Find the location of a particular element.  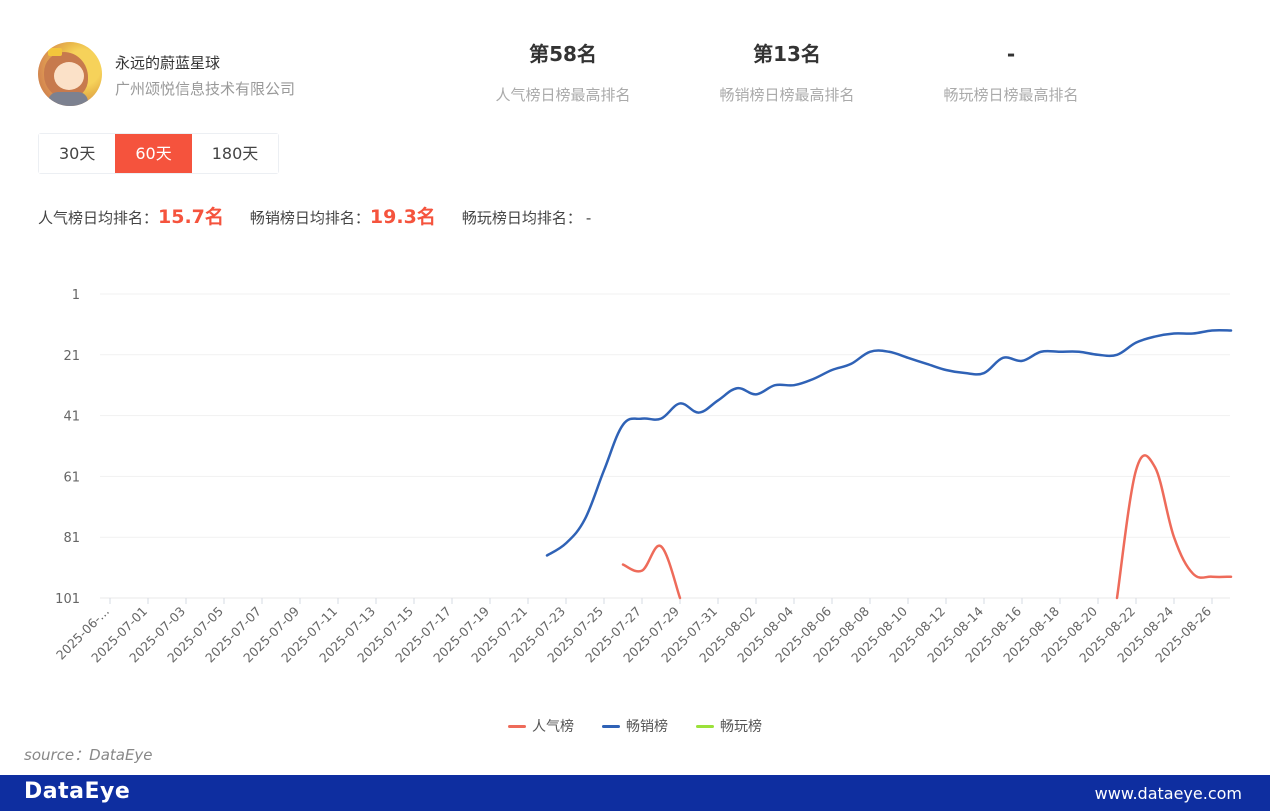

average-rank-row: 人气榜日均排名： 15.7名 畅销榜日均排名： 19.3名 畅玩榜日均排名： - is located at coordinates (314, 215).